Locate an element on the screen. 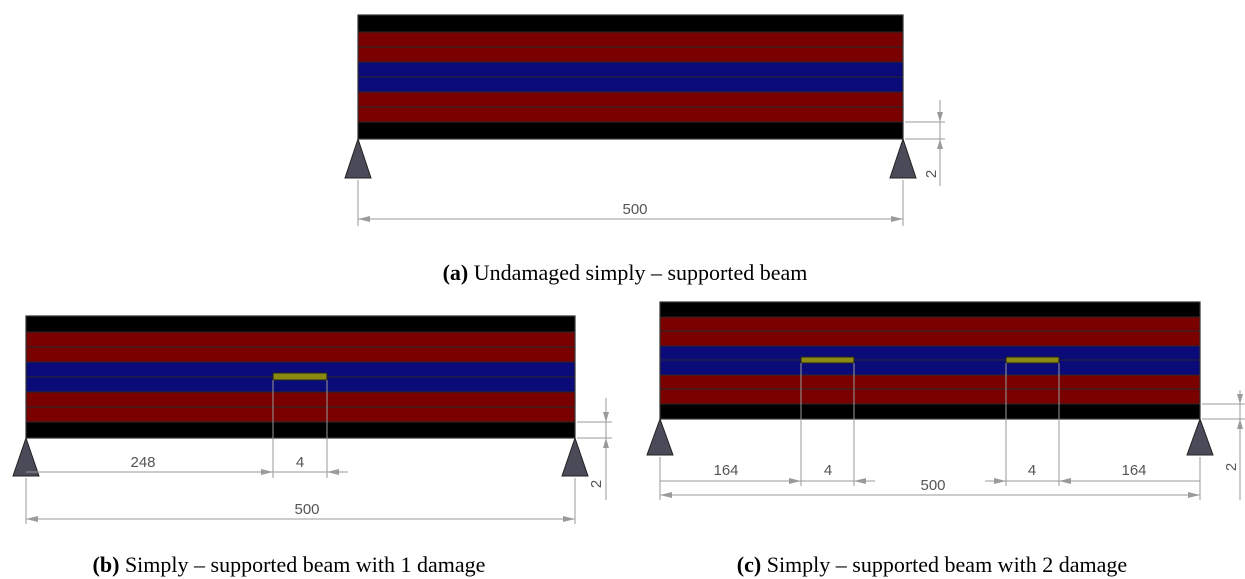  caption-c-text: Simply – supported beam with 2 damage is located at coordinates (944, 564).